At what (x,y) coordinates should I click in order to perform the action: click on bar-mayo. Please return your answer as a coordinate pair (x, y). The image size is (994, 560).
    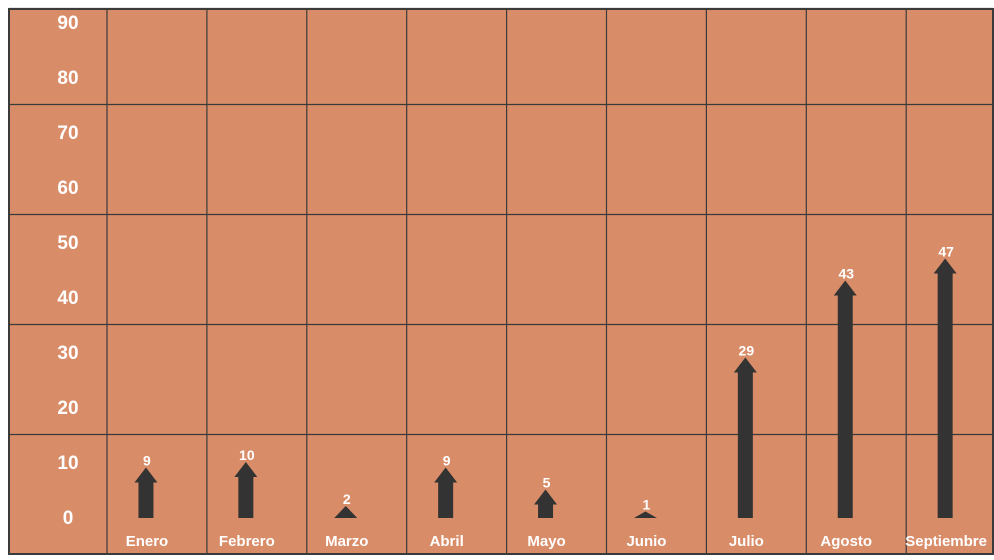
    Looking at the image, I should click on (546, 503).